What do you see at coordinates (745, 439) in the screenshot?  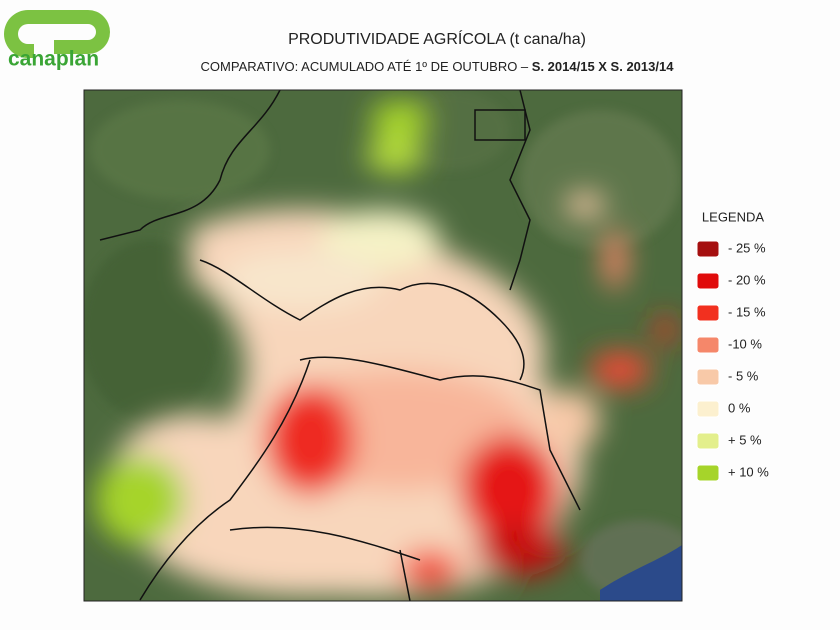 I see `legend-label: + 5 %` at bounding box center [745, 439].